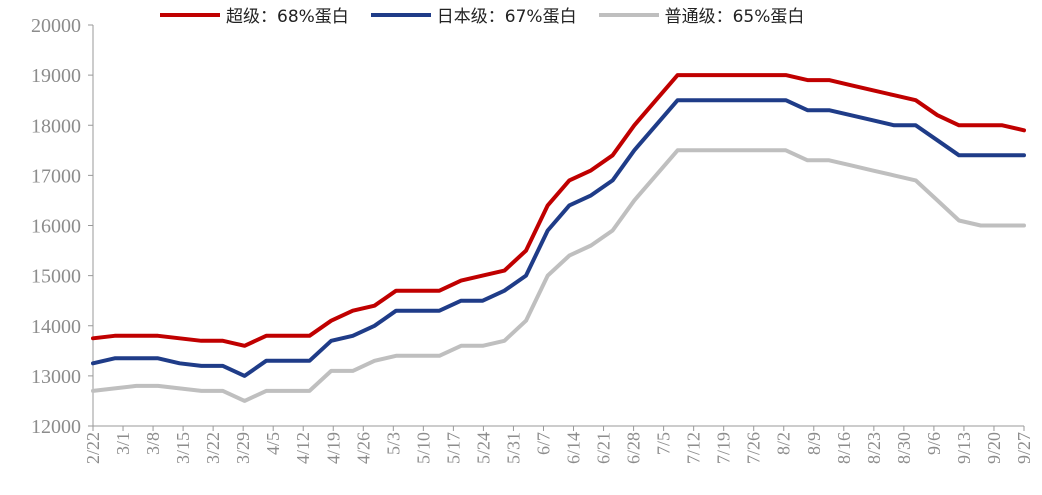 The height and width of the screenshot is (495, 1042). What do you see at coordinates (874, 448) in the screenshot?
I see `x-tick-label-26: 8/23` at bounding box center [874, 448].